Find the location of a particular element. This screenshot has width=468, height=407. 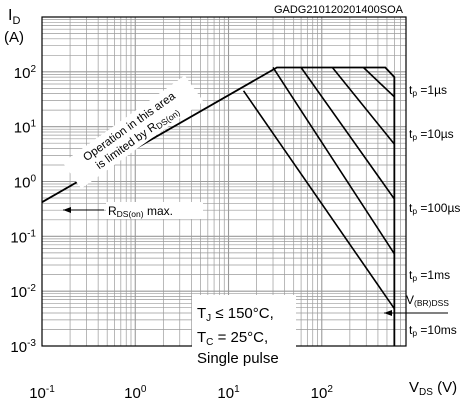

pulse-label-10us: tp =10µs is located at coordinates (431, 134).